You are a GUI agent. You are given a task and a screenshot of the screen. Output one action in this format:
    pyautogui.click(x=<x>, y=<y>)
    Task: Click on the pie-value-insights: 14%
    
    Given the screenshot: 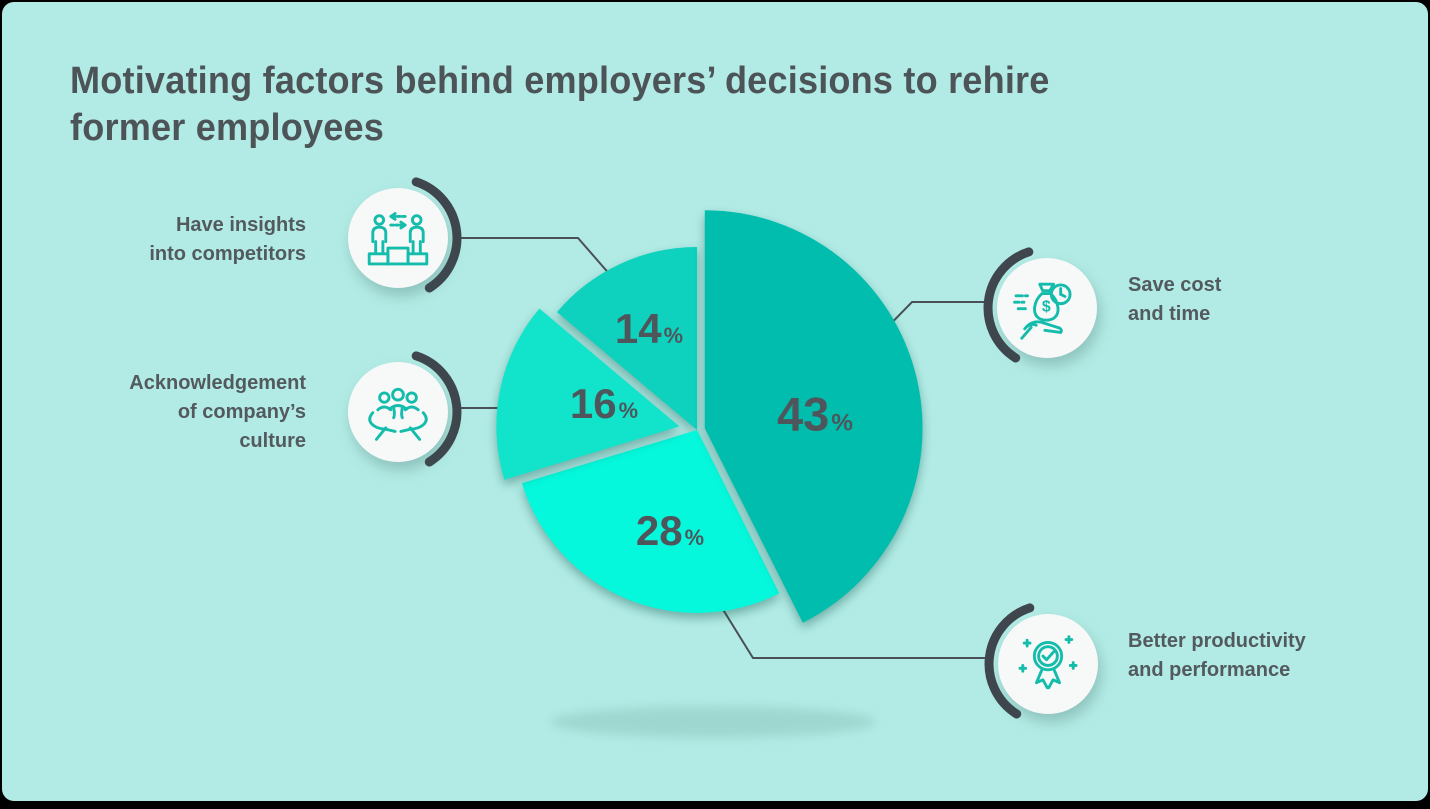 What is the action you would take?
    pyautogui.click(x=649, y=329)
    